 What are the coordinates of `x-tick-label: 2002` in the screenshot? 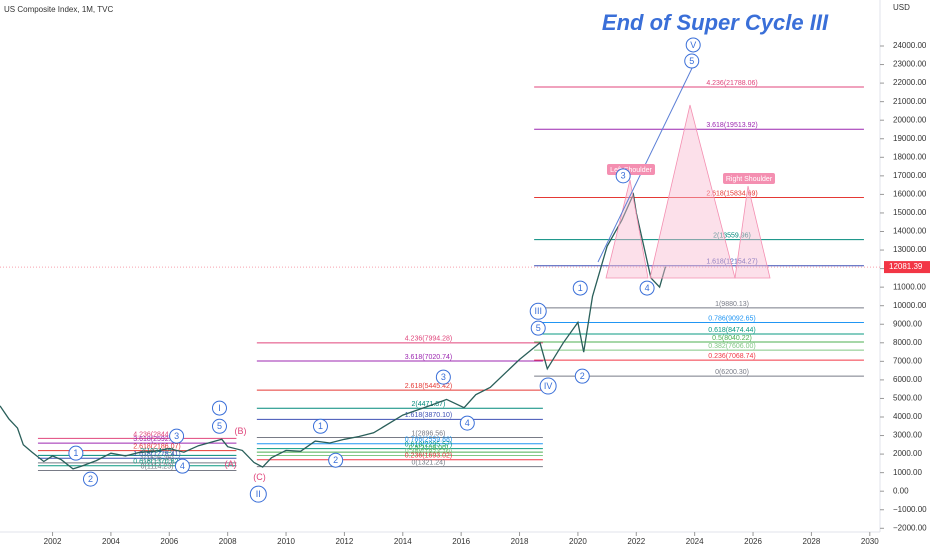 It's located at (53, 541).